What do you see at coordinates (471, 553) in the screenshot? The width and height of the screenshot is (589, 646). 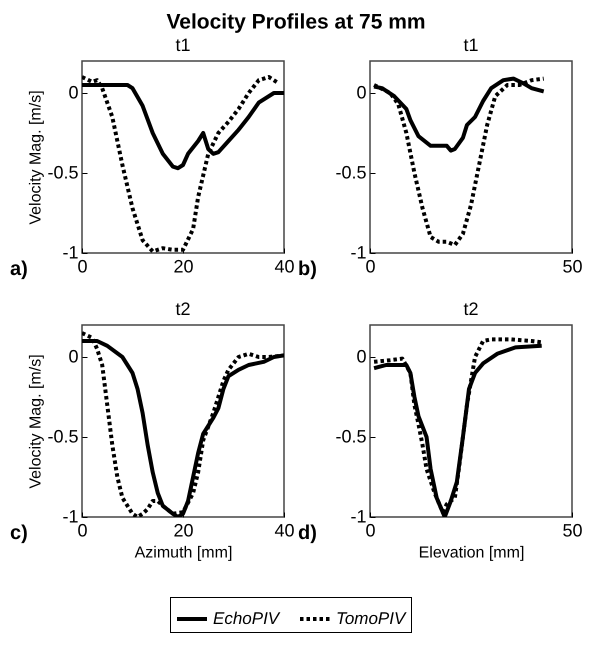 I see `x-axis-title: Elevation [mm]` at bounding box center [471, 553].